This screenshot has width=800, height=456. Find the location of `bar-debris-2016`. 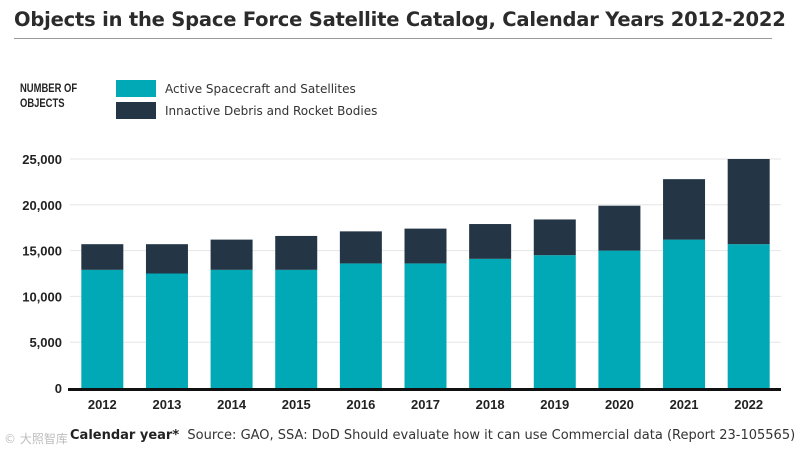

bar-debris-2016 is located at coordinates (360, 247).